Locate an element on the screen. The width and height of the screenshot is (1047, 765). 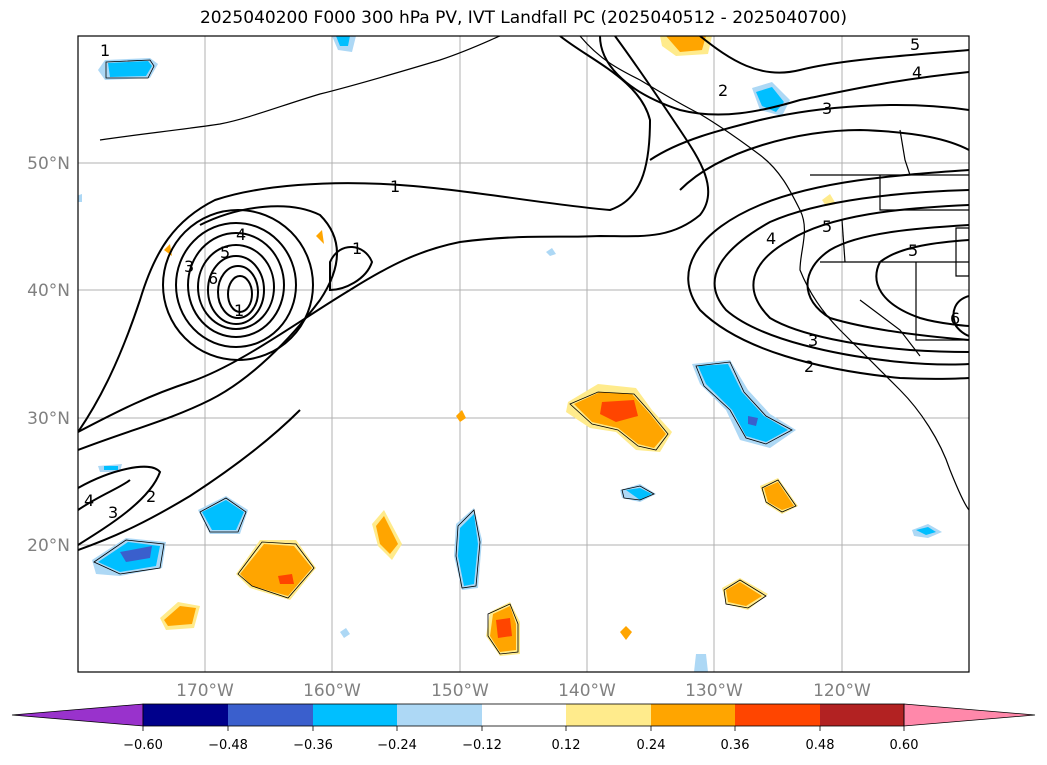
colorbar-tick: 0.60 is located at coordinates (904, 745).